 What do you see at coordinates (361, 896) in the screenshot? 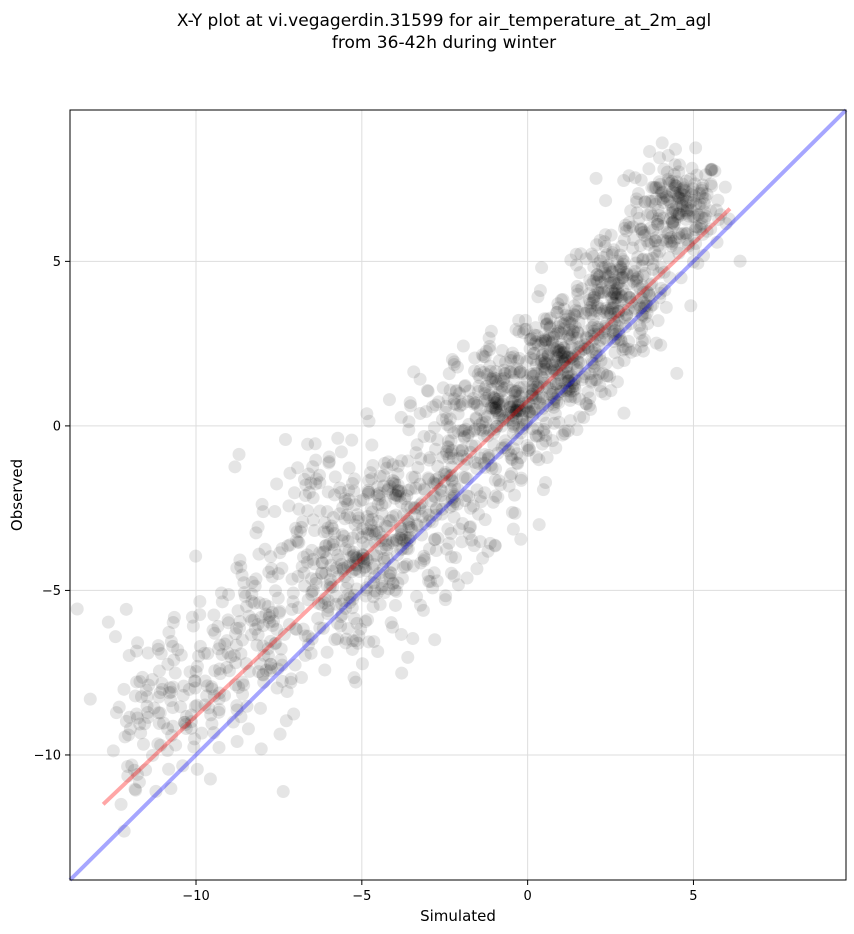
I see `x-tick-label: −5` at bounding box center [361, 896].